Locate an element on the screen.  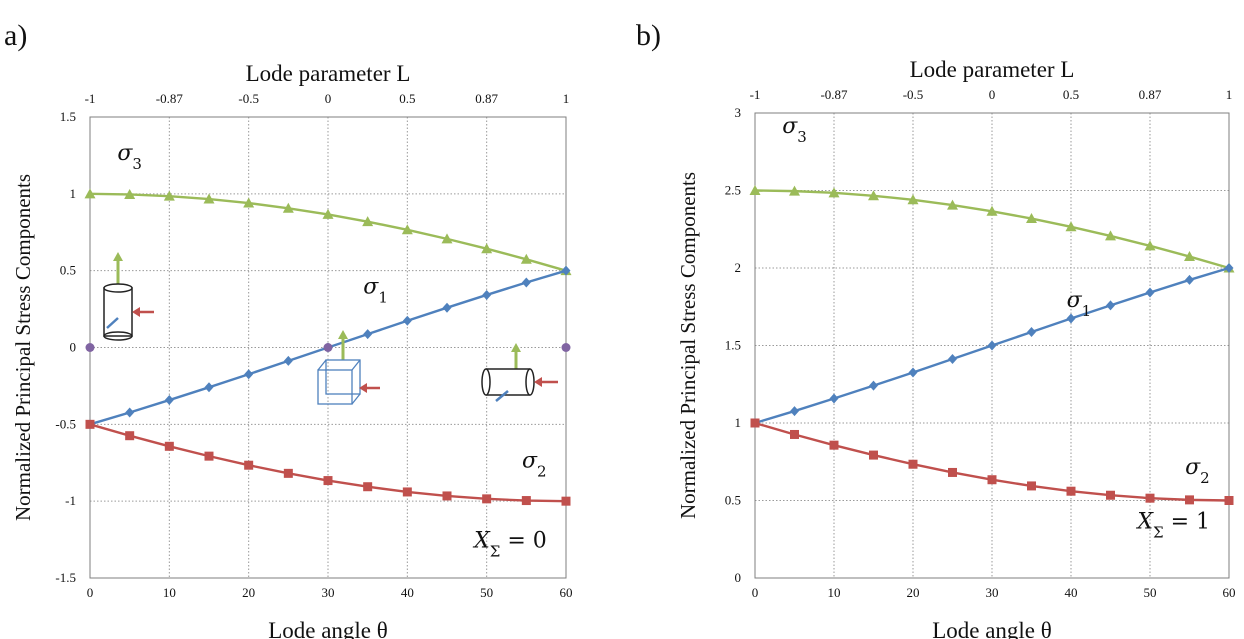
top-tick-label: 0 is located at coordinates (328, 98).